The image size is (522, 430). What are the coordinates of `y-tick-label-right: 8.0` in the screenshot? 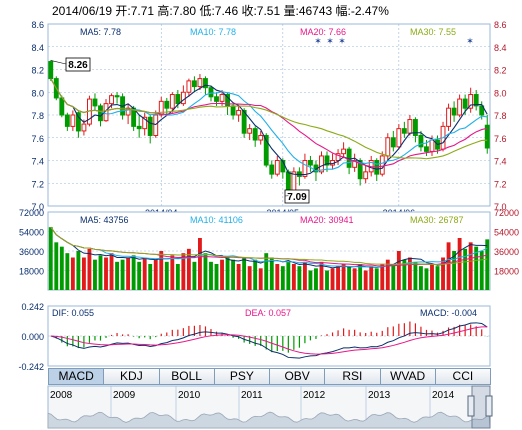 It's located at (500, 93).